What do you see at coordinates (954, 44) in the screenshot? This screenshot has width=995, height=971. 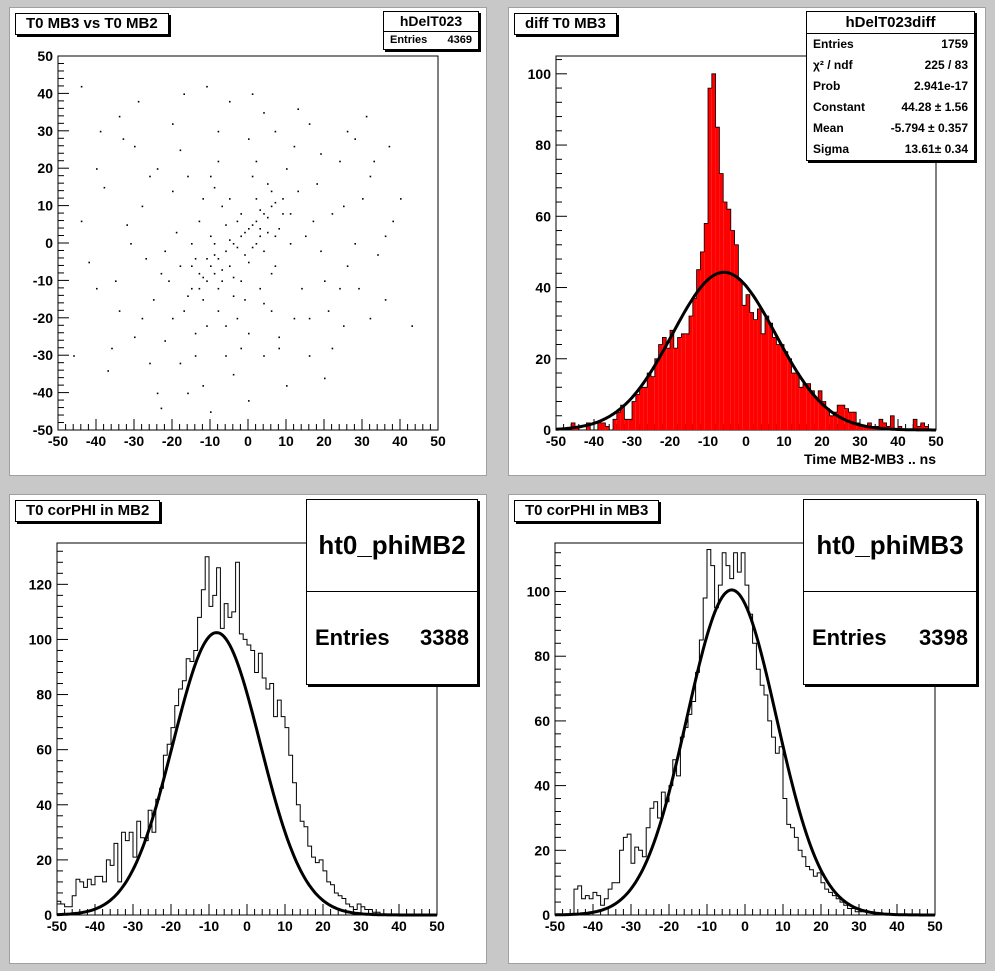 I see `stats-value: 1759` at bounding box center [954, 44].